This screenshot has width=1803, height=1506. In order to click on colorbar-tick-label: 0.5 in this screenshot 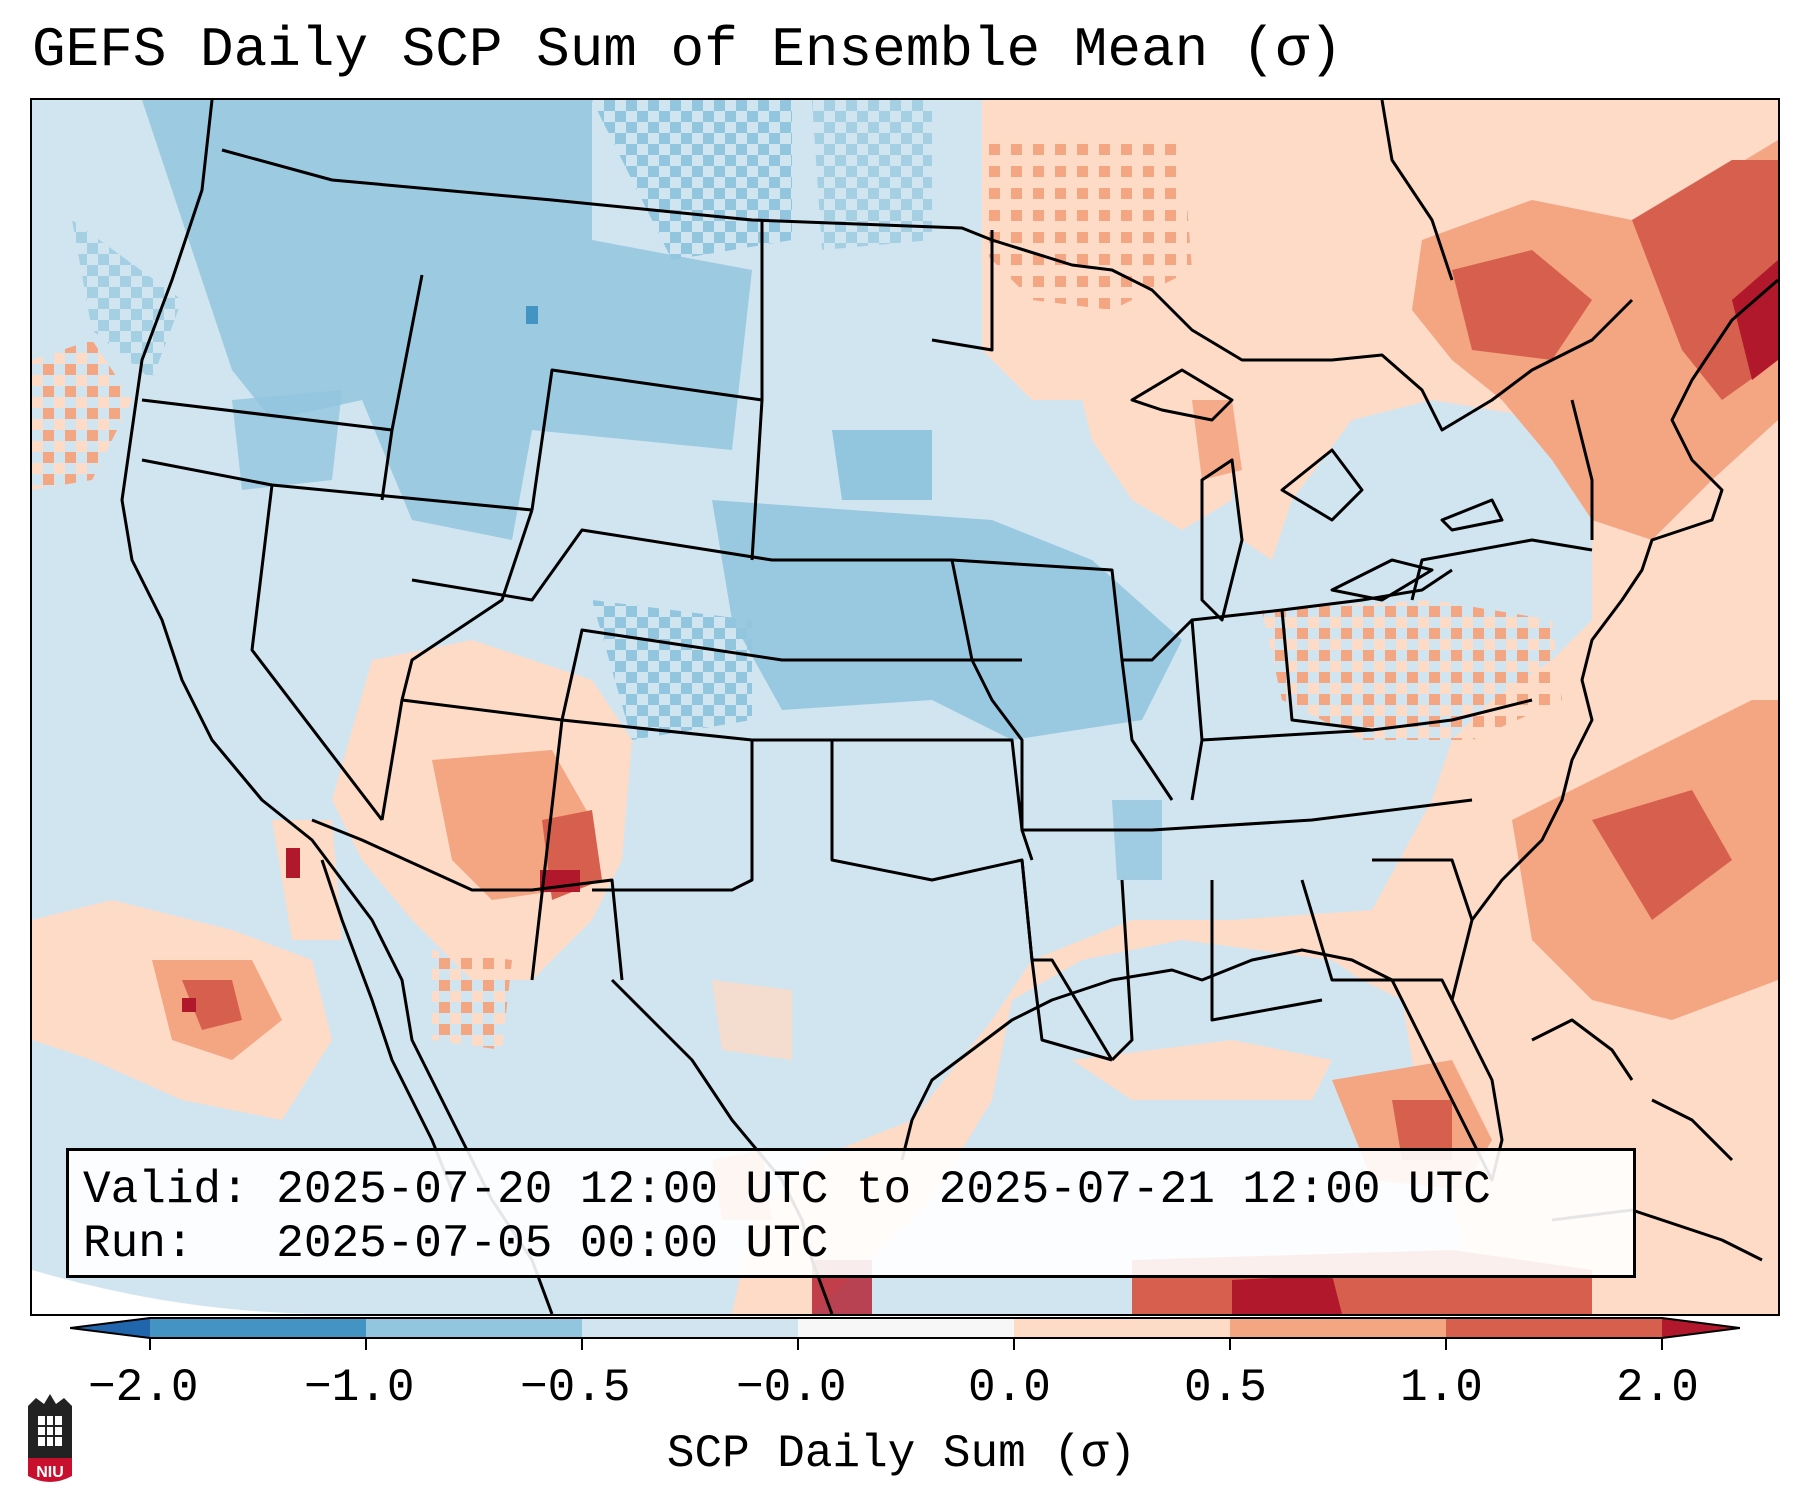, I will do `click(1225, 1388)`.